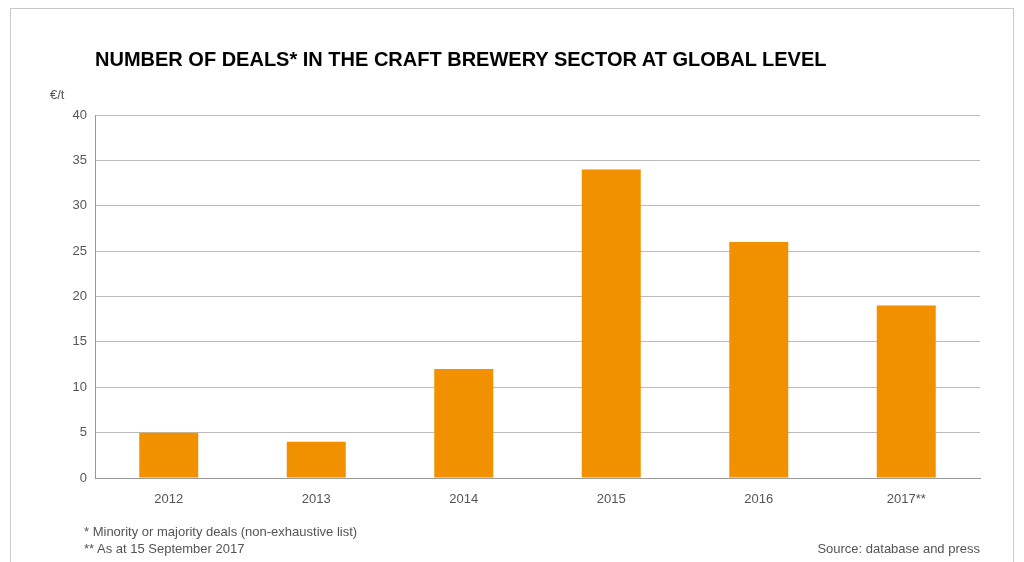 The height and width of the screenshot is (562, 1024). I want to click on y-axis-title: €/t, so click(57, 94).